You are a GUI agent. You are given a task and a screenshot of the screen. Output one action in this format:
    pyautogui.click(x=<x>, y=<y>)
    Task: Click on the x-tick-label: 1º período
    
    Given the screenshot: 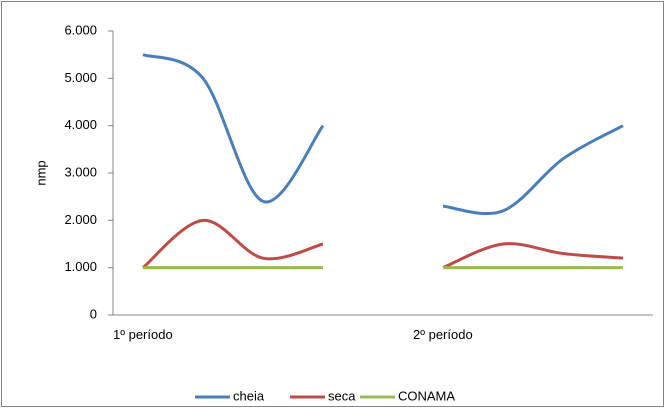 What is the action you would take?
    pyautogui.click(x=143, y=334)
    